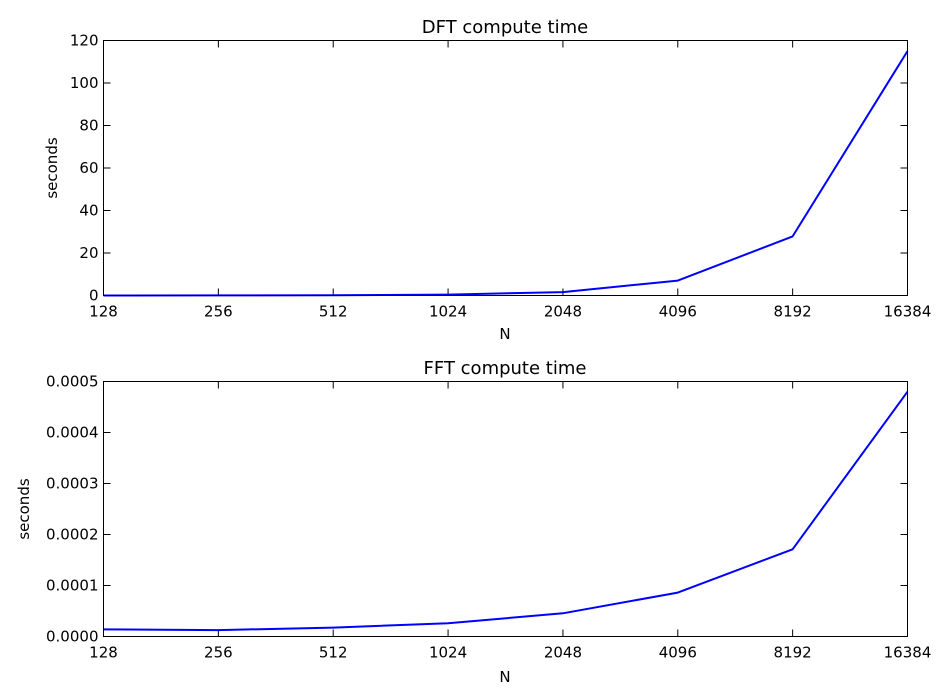 The image size is (950, 700). I want to click on fft-x-tick-label: 8192, so click(793, 653).